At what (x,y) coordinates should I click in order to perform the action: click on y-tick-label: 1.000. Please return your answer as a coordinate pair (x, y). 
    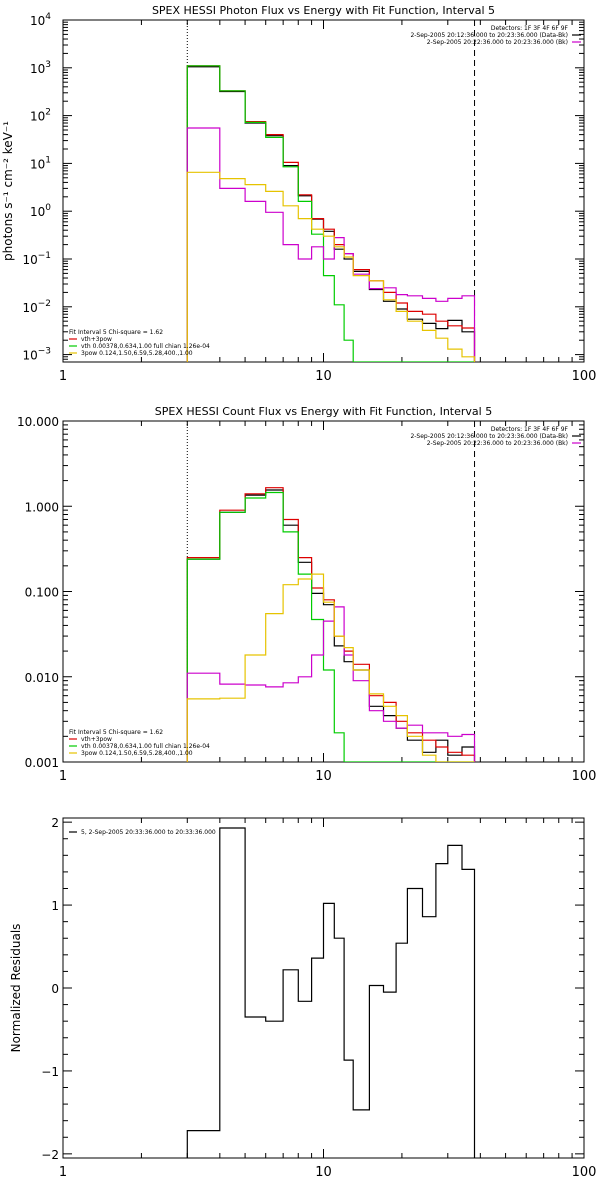
    Looking at the image, I should click on (42, 507).